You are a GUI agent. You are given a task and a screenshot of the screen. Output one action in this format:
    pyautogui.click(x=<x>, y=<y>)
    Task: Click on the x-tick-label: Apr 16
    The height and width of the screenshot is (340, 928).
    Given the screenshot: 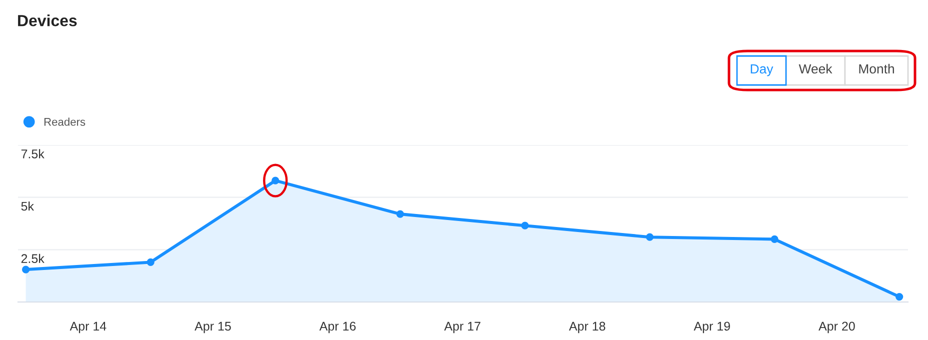 What is the action you would take?
    pyautogui.click(x=337, y=328)
    